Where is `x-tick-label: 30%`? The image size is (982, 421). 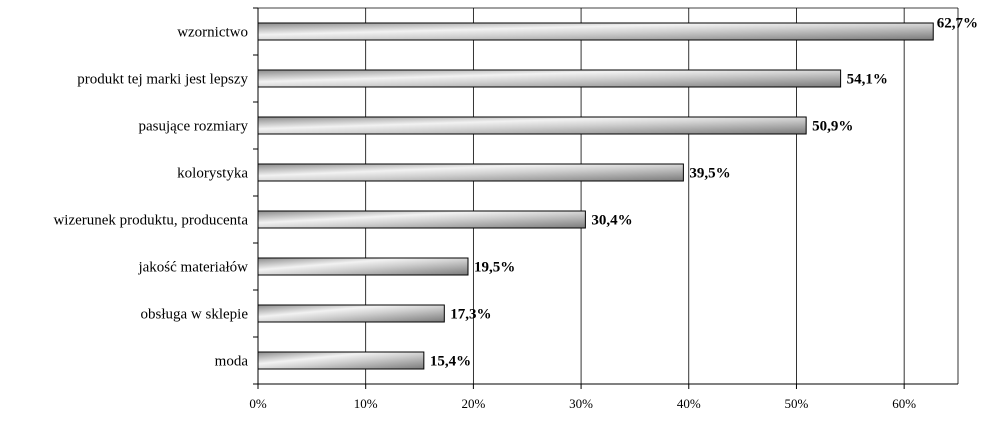
x-tick-label: 30% is located at coordinates (581, 403).